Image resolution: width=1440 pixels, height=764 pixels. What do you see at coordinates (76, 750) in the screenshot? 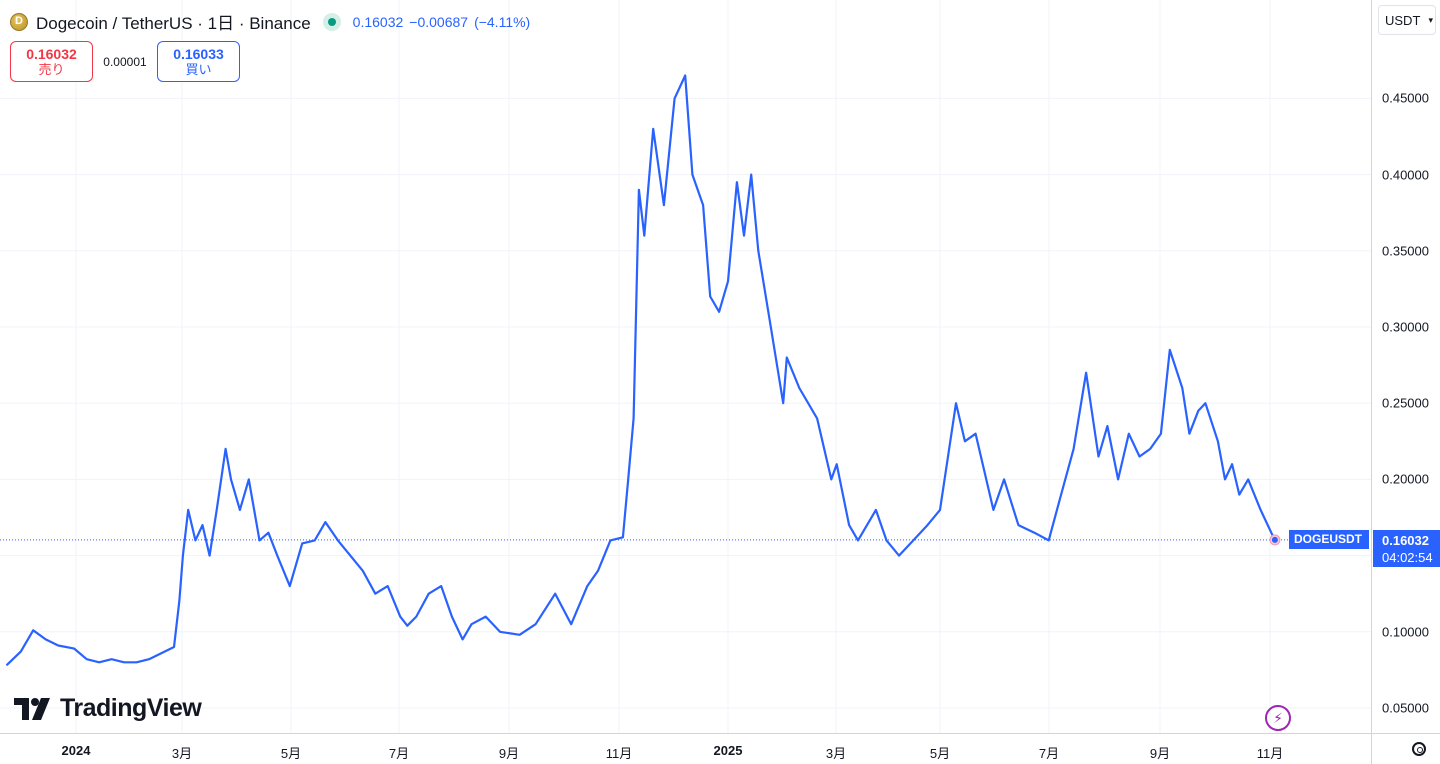
I see `time-tick-label: 2024` at bounding box center [76, 750].